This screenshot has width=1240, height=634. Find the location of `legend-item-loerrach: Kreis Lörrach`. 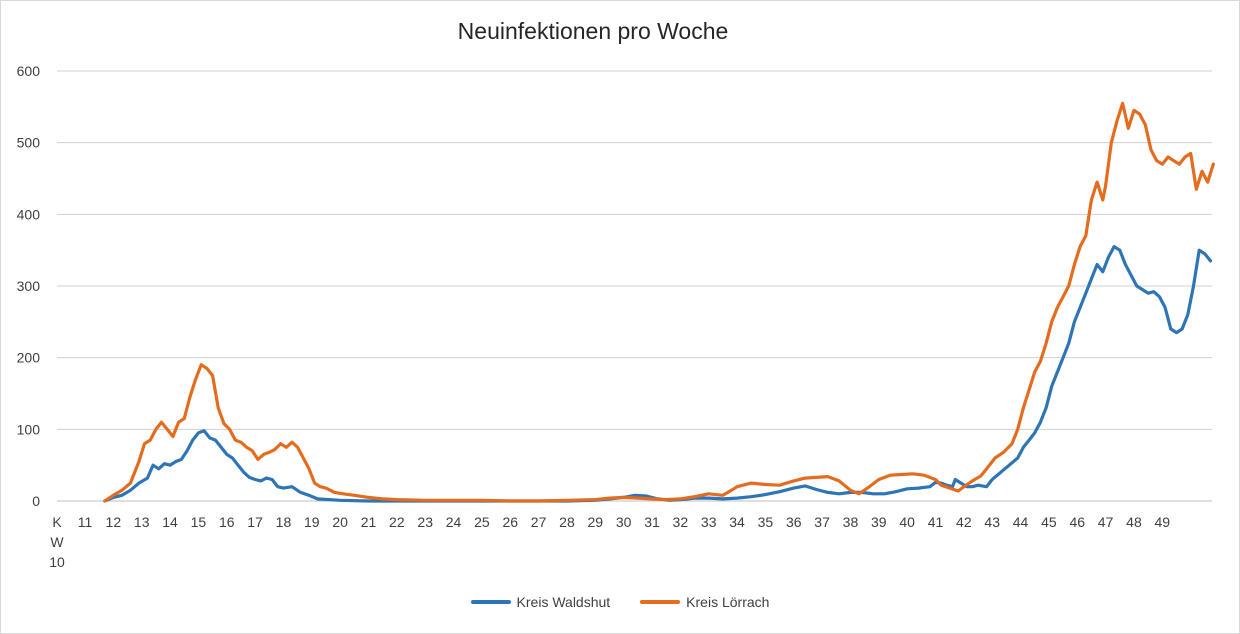

legend-item-loerrach: Kreis Lörrach is located at coordinates (704, 602).